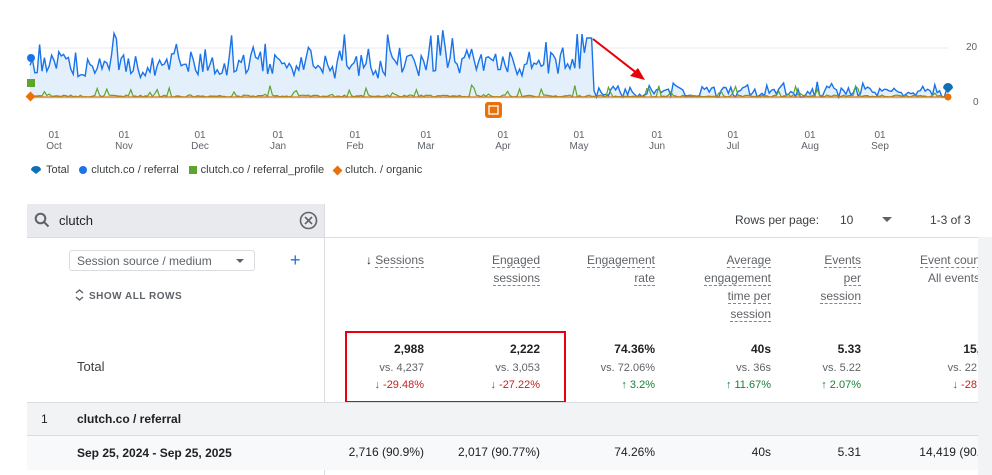 The height and width of the screenshot is (475, 992). I want to click on legend-organic: clutch. / organic, so click(377, 170).